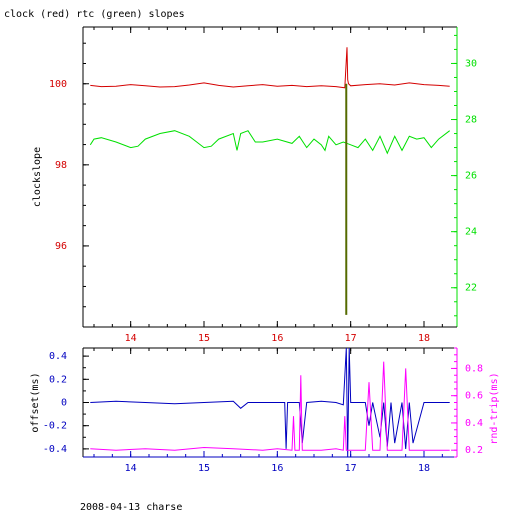 This screenshot has height=512, width=512. Describe the element at coordinates (131, 507) in the screenshot. I see `chart-footer: 2008-04-13 charse` at that location.